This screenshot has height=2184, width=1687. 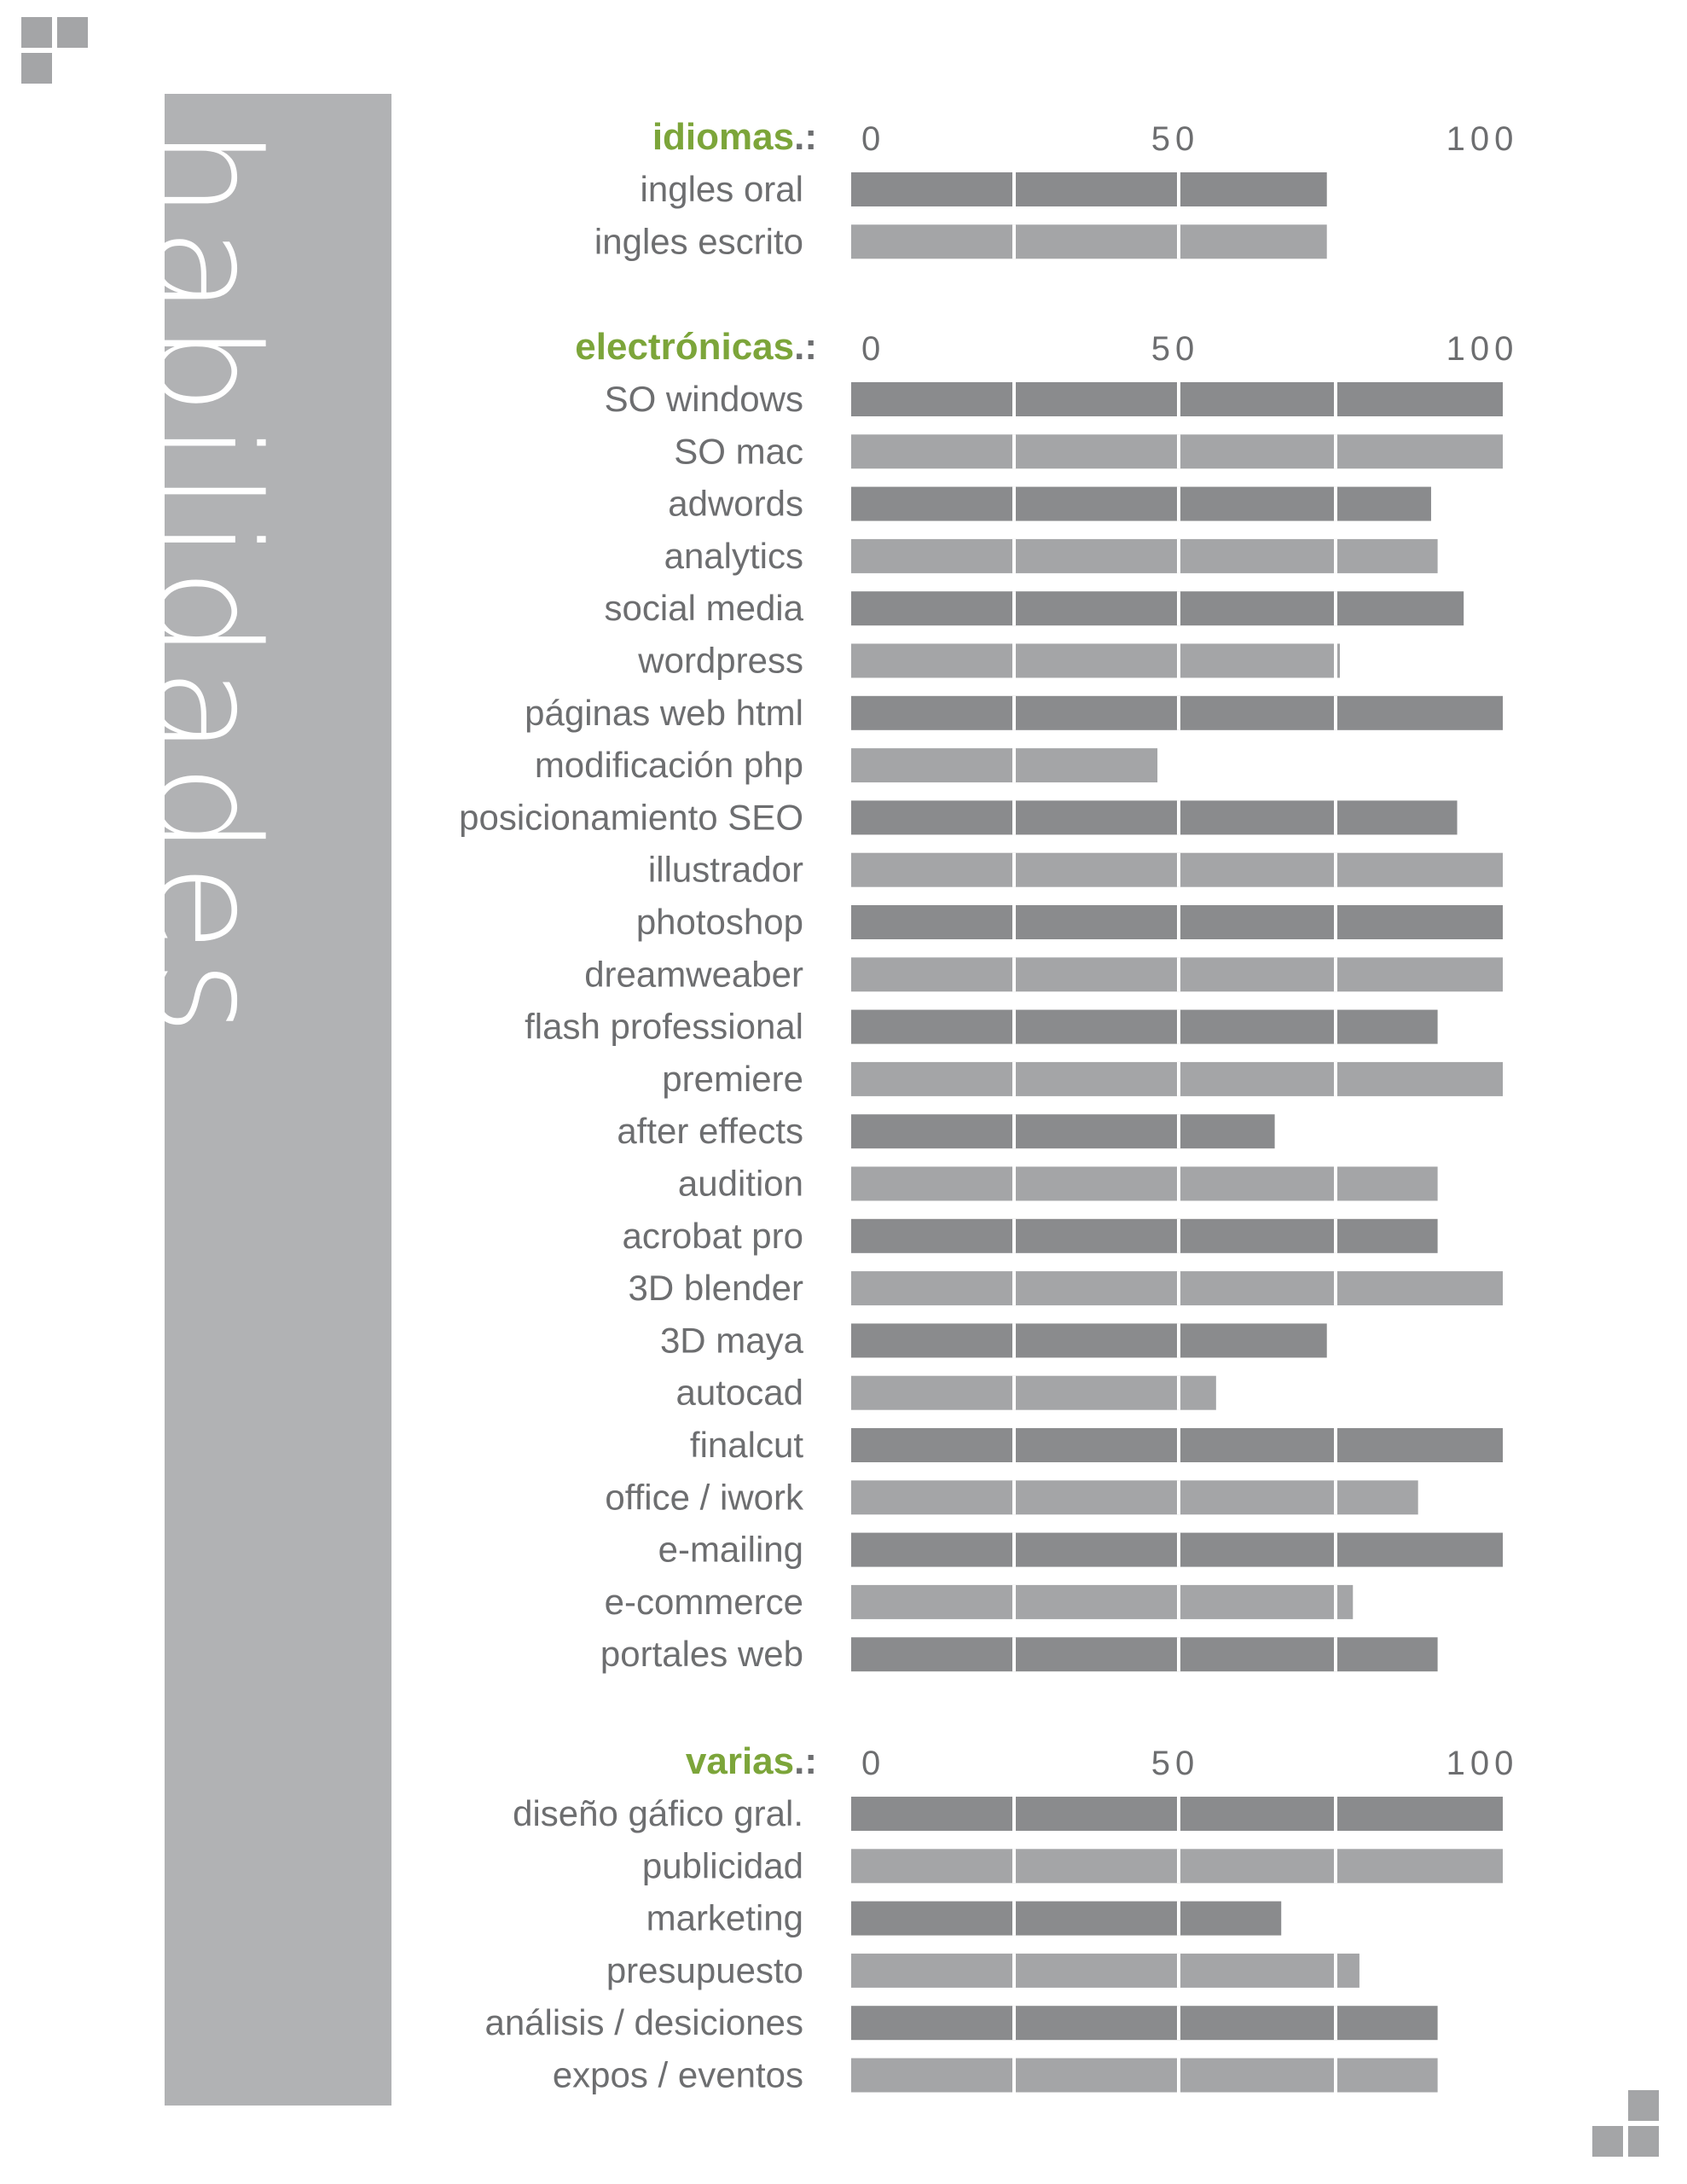 I want to click on skill-label: 3D maya, so click(x=732, y=1340).